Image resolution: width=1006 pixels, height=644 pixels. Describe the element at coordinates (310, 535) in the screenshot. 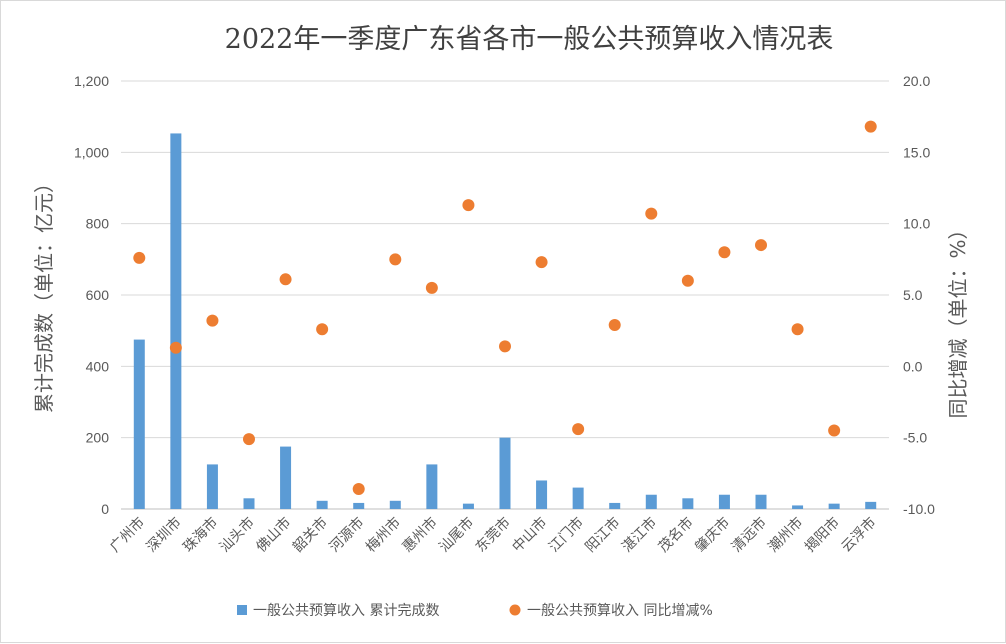

I see `category-label: 韶关市` at that location.